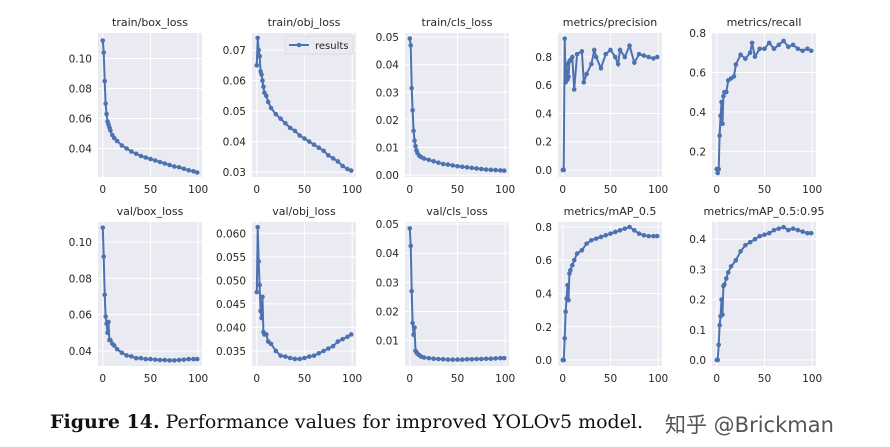 This screenshot has height=447, width=890. What do you see at coordinates (80, 60) in the screenshot?
I see `y-tick-label: 0.10` at bounding box center [80, 60].